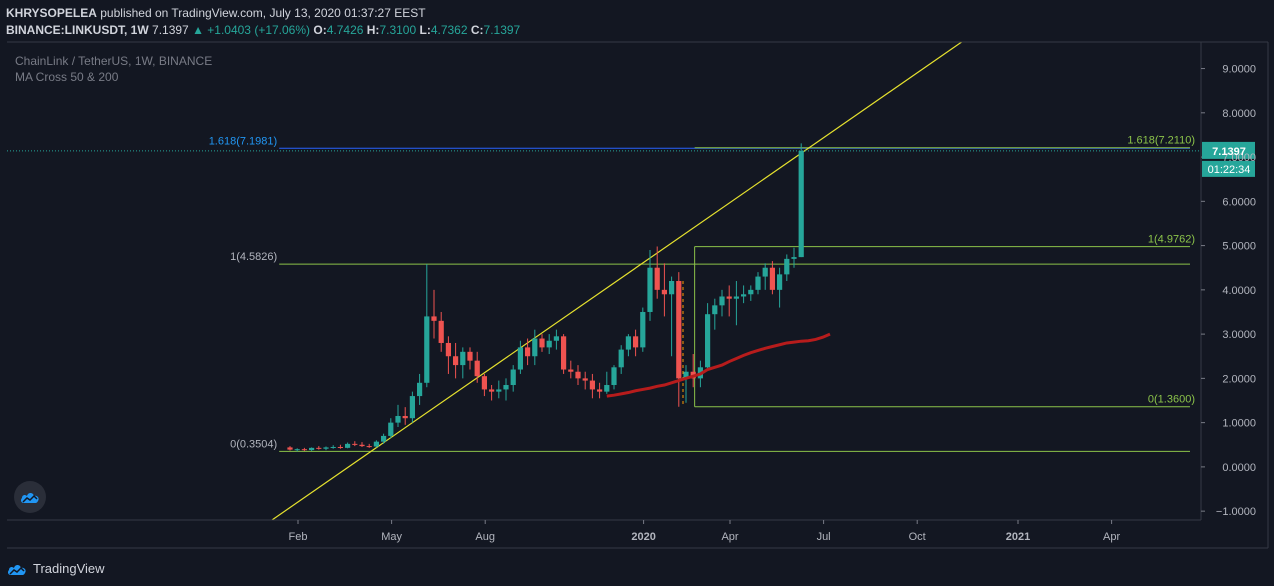 The width and height of the screenshot is (1274, 586). I want to click on last-price-axis-label: 7.1397, so click(1229, 152).